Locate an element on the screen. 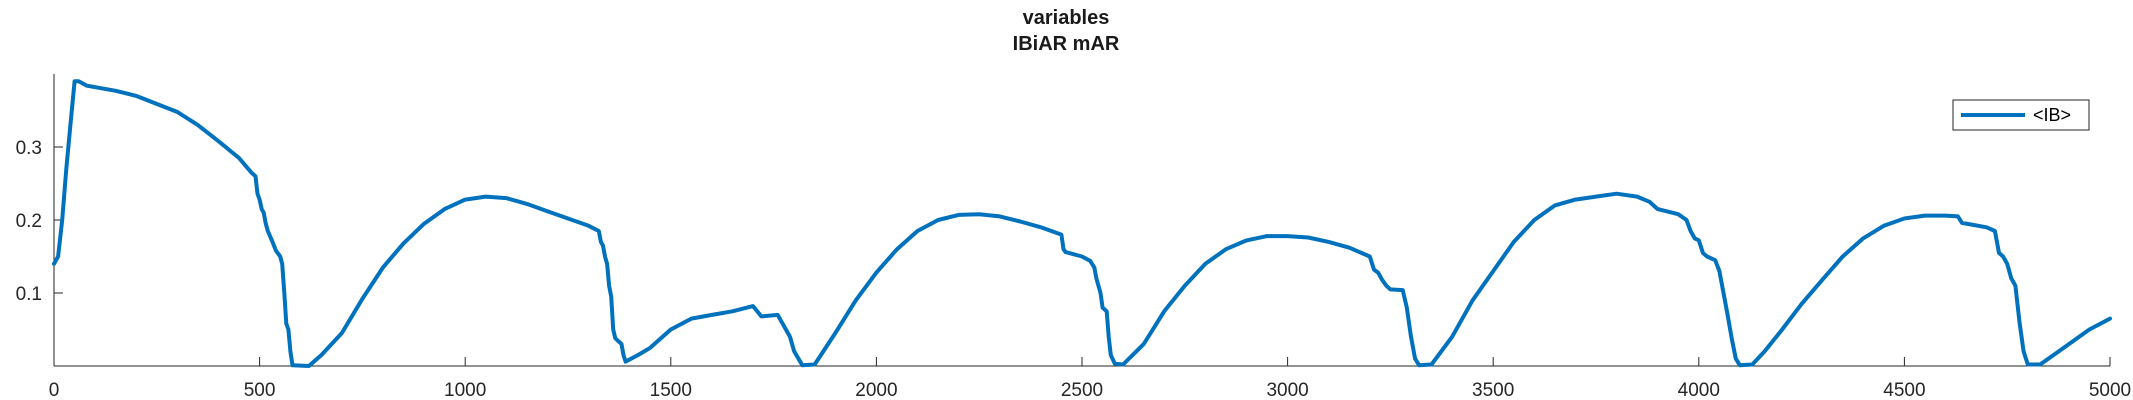  y-tick-label: 0.3 is located at coordinates (29, 148).